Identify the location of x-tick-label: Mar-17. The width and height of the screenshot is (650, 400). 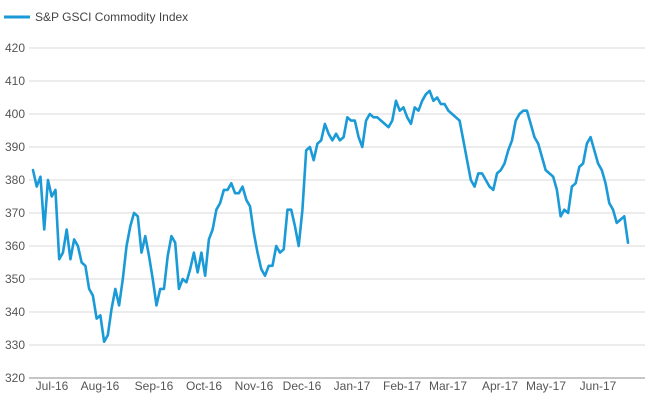
(448, 386).